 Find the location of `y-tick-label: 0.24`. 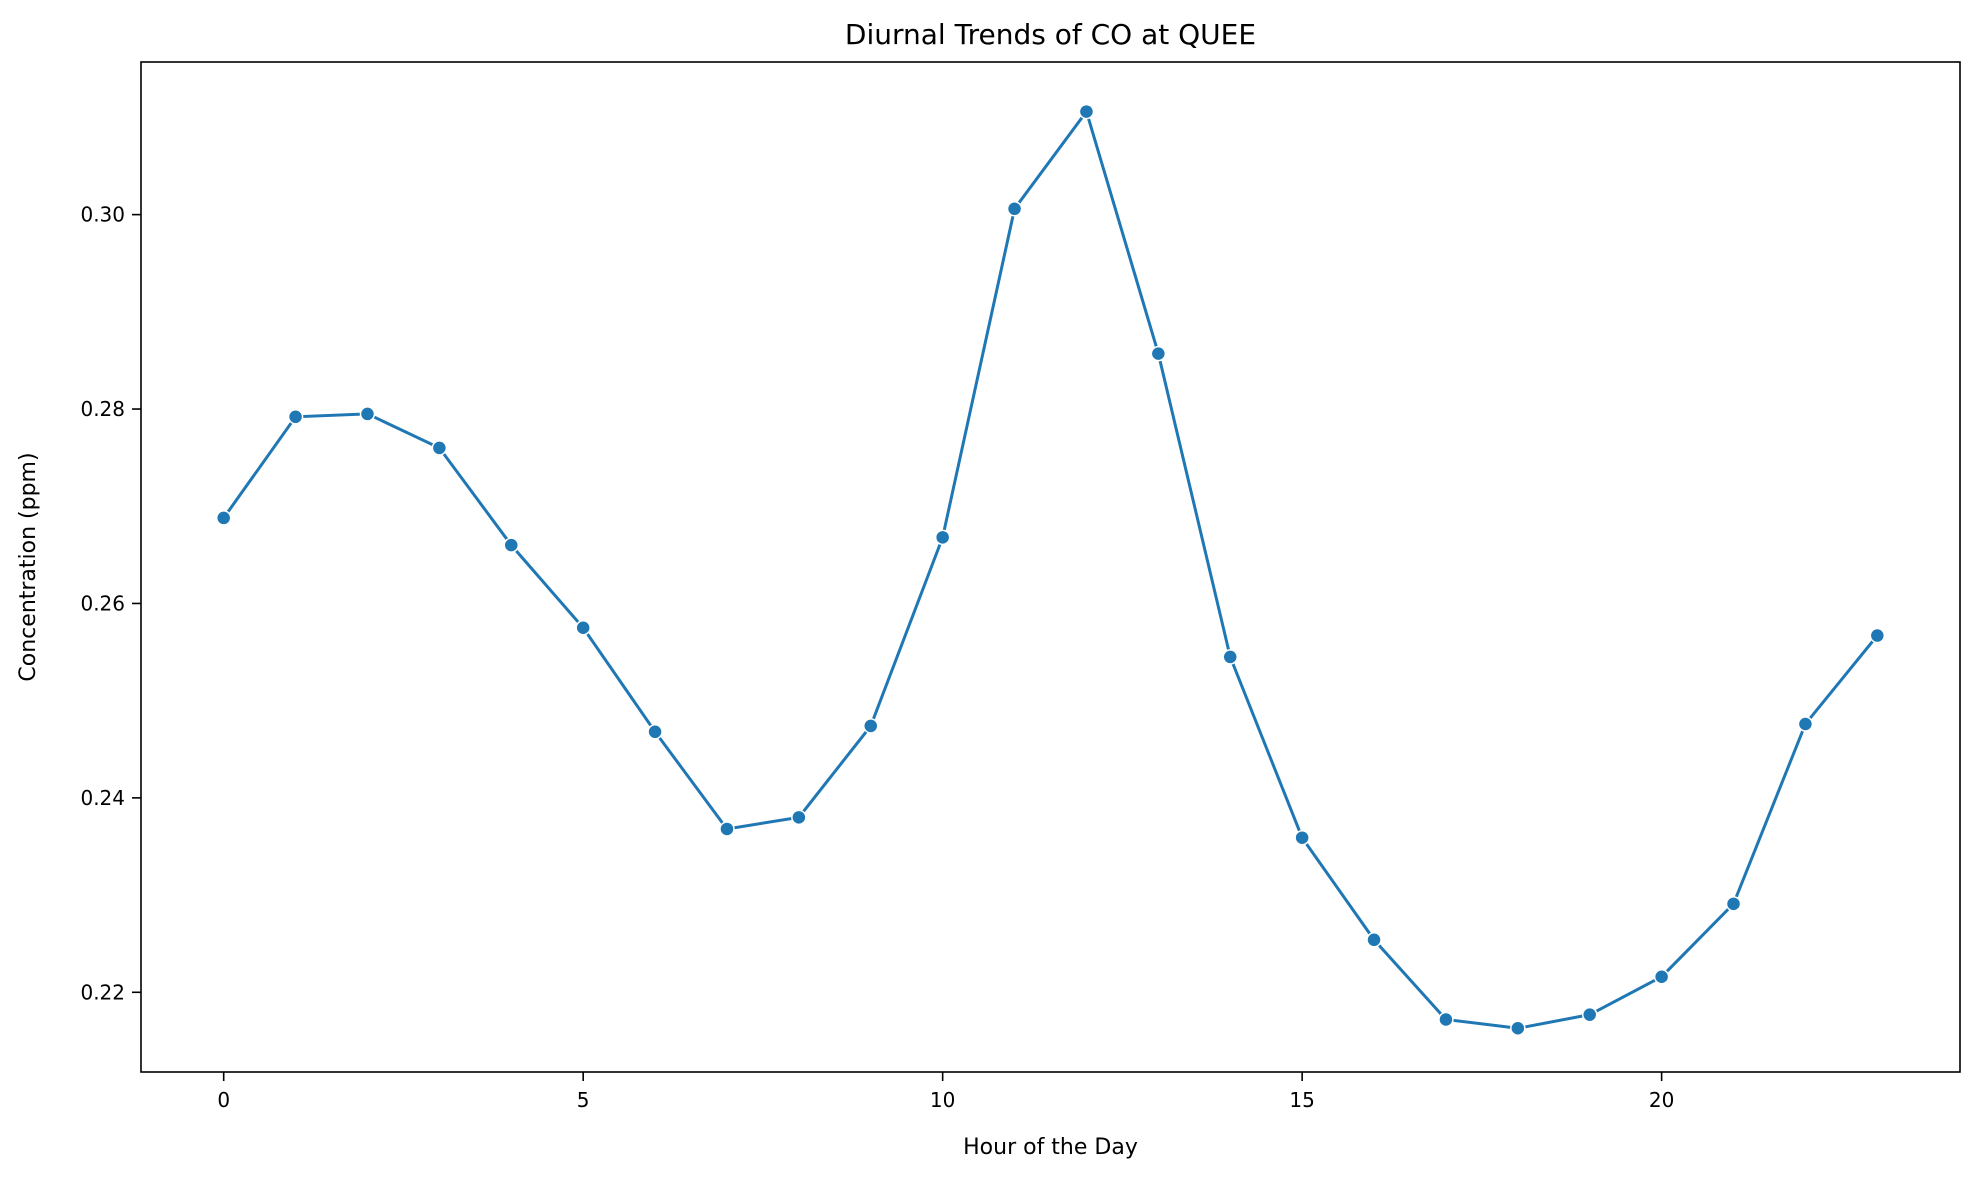

y-tick-label: 0.24 is located at coordinates (102, 798).